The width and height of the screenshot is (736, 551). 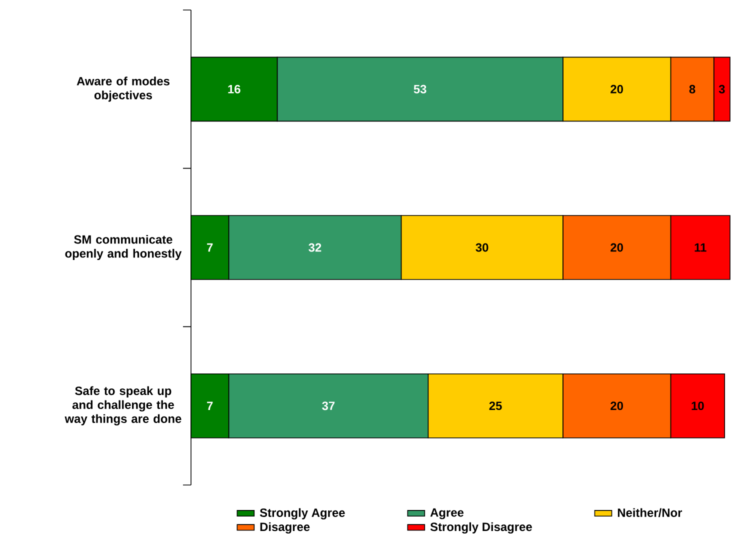 What do you see at coordinates (328, 406) in the screenshot?
I see `data-label: 37` at bounding box center [328, 406].